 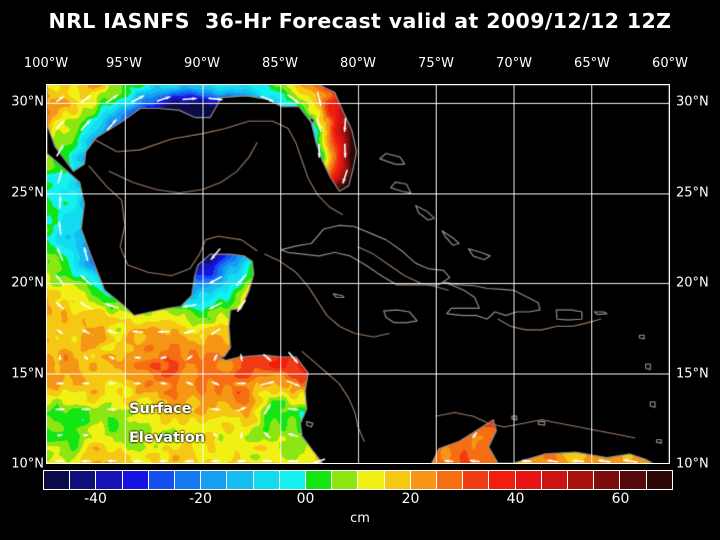 I want to click on colorbar-unit-label: cm, so click(x=360, y=518).